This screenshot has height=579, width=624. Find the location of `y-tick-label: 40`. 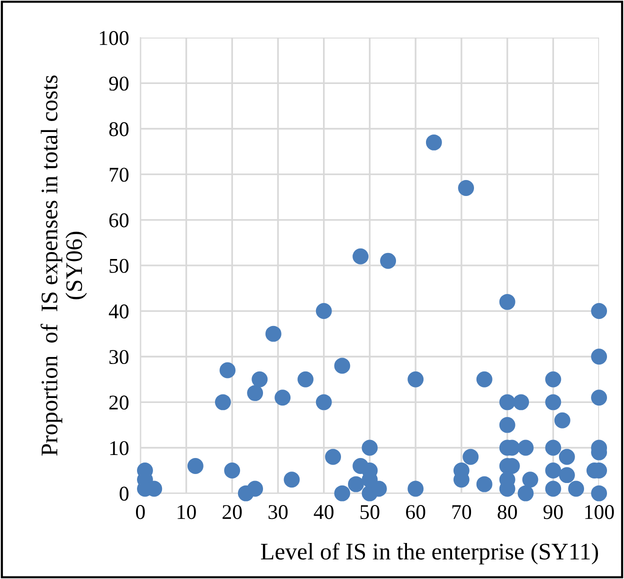

y-tick-label: 40 is located at coordinates (118, 311).